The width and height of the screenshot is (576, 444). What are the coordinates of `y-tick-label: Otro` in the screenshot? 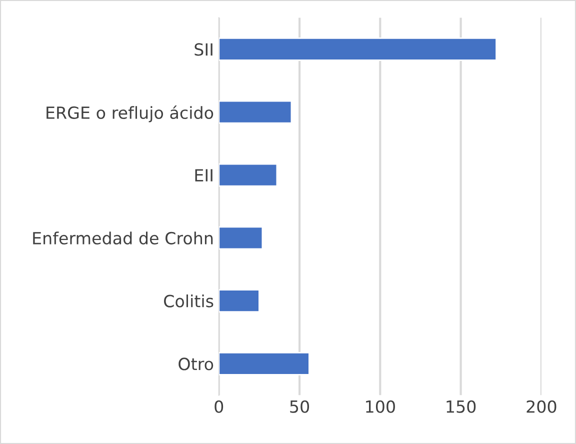 It's located at (196, 364).